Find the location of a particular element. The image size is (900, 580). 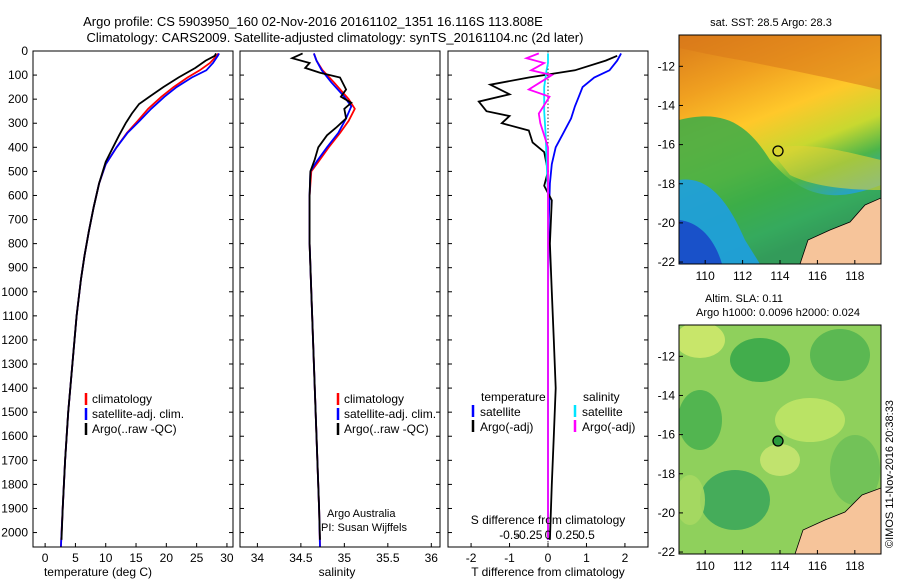

imos-credit: ©IMOS 11-Nov-2016 20:38:33 is located at coordinates (890, 474).